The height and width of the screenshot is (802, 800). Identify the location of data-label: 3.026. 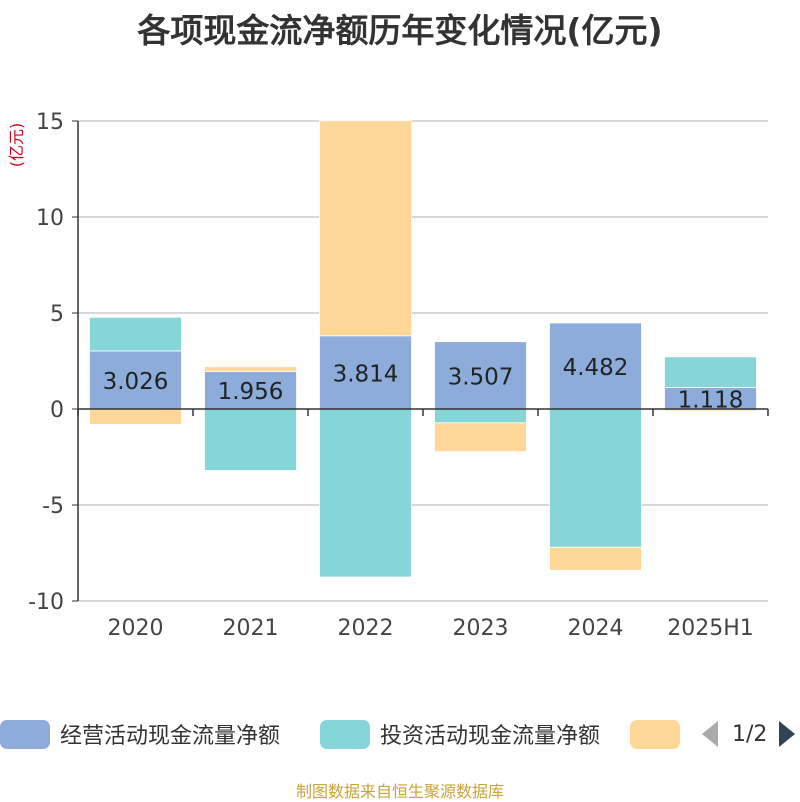
(136, 382).